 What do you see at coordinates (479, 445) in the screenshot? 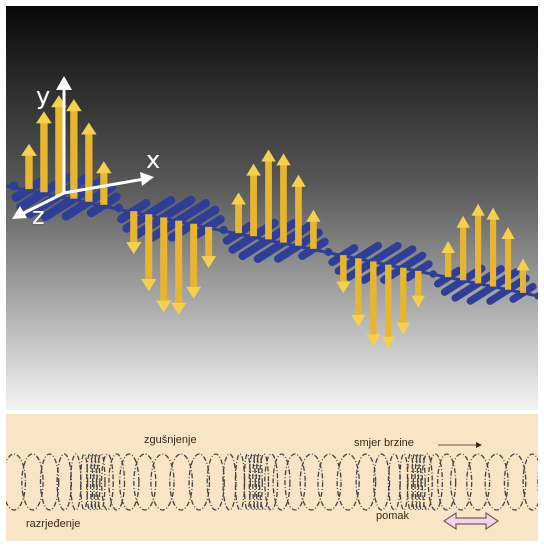
I see `velocity-direction-arrowhead` at bounding box center [479, 445].